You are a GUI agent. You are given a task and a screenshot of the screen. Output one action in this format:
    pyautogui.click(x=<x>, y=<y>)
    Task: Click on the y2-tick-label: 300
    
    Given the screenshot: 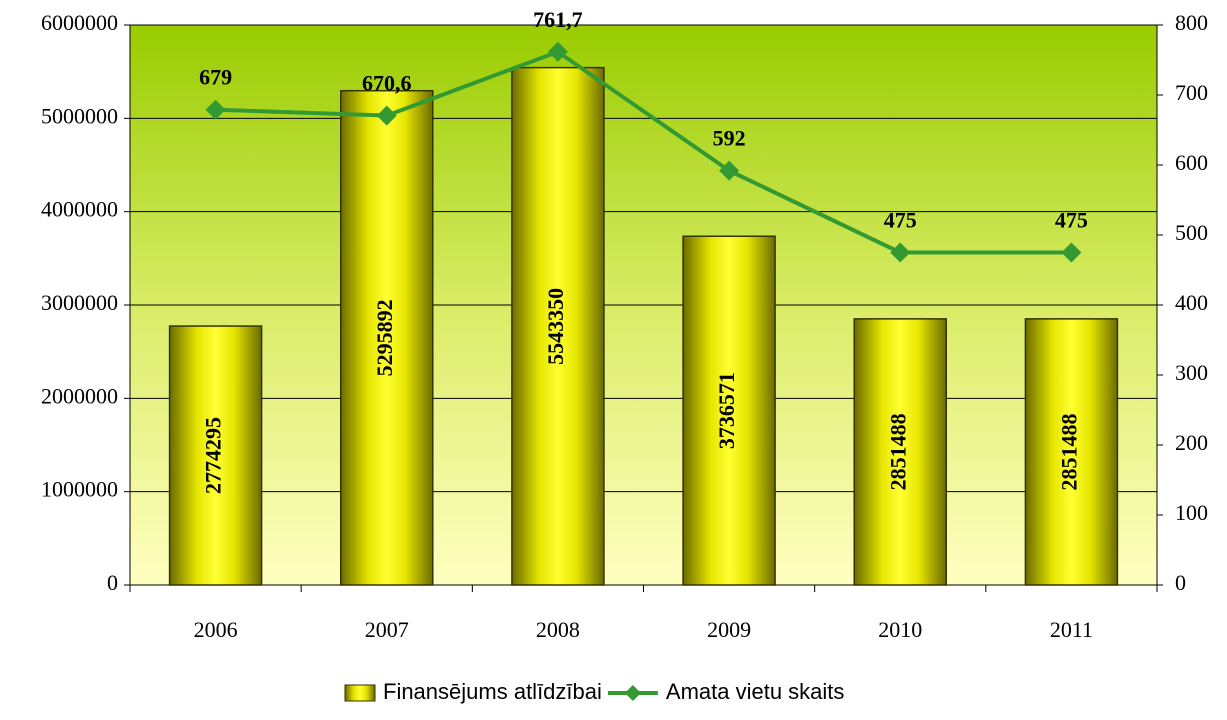 What is the action you would take?
    pyautogui.click(x=1191, y=372)
    